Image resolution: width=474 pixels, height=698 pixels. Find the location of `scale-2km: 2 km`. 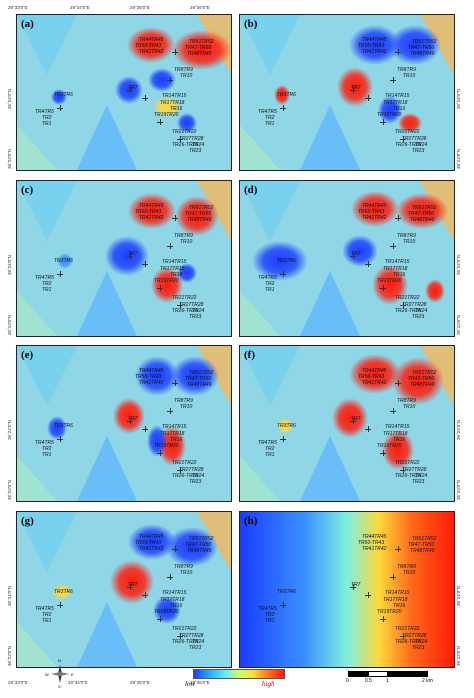

scale-2km: 2 km is located at coordinates (427, 681).